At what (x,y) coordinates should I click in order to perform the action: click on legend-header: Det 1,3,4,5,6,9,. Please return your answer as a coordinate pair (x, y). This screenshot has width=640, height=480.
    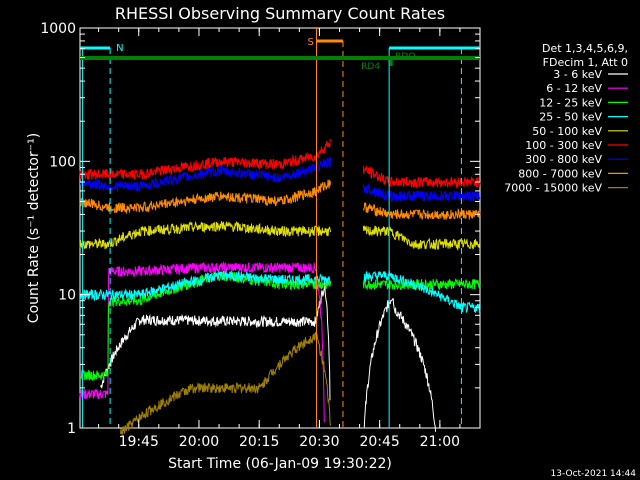
    Looking at the image, I should click on (585, 48).